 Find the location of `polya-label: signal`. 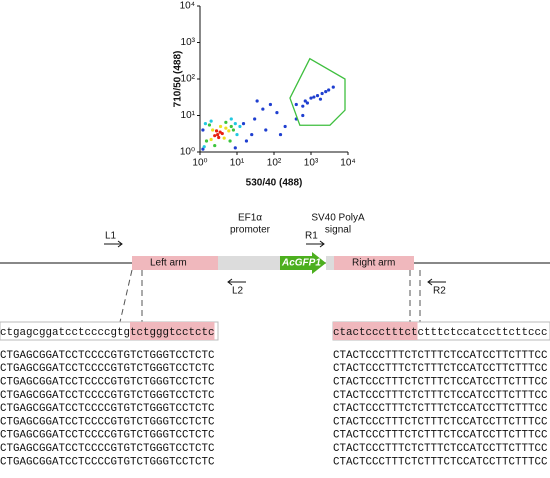

polya-label: signal is located at coordinates (338, 230).